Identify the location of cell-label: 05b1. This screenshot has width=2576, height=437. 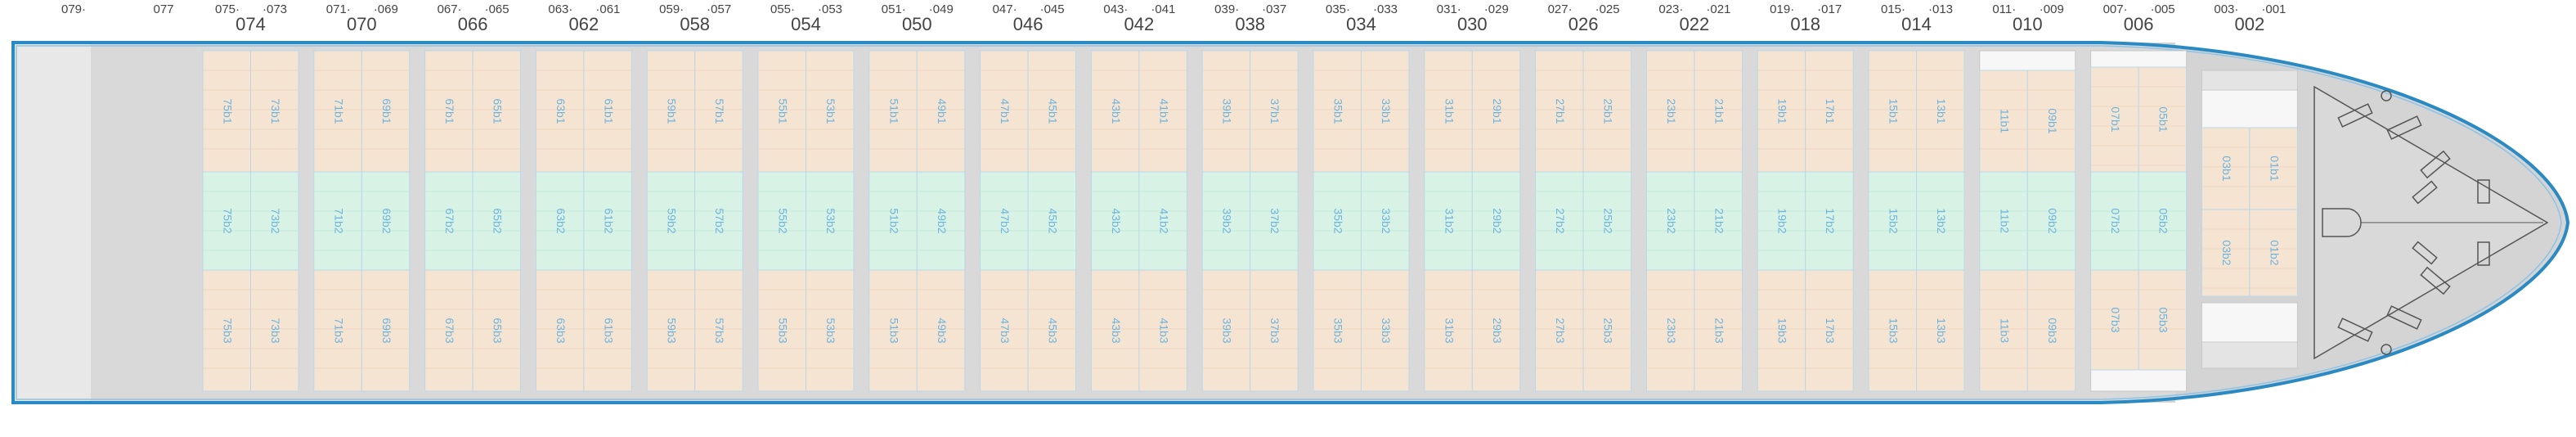
(2164, 119).